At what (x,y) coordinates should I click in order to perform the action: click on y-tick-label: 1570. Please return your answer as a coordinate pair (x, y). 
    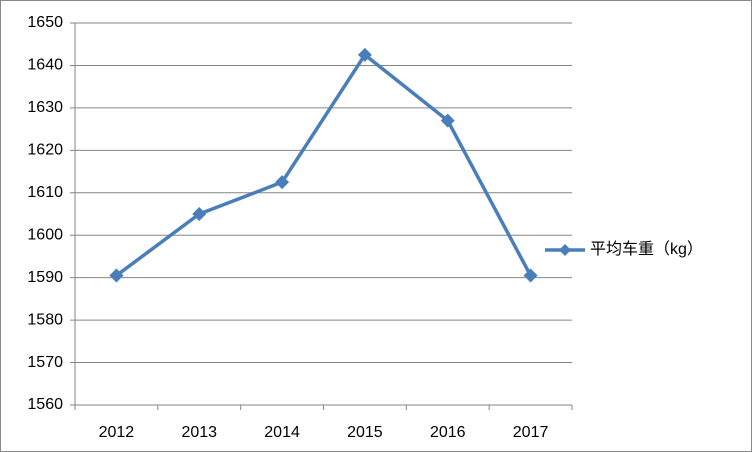
    Looking at the image, I should click on (45, 362).